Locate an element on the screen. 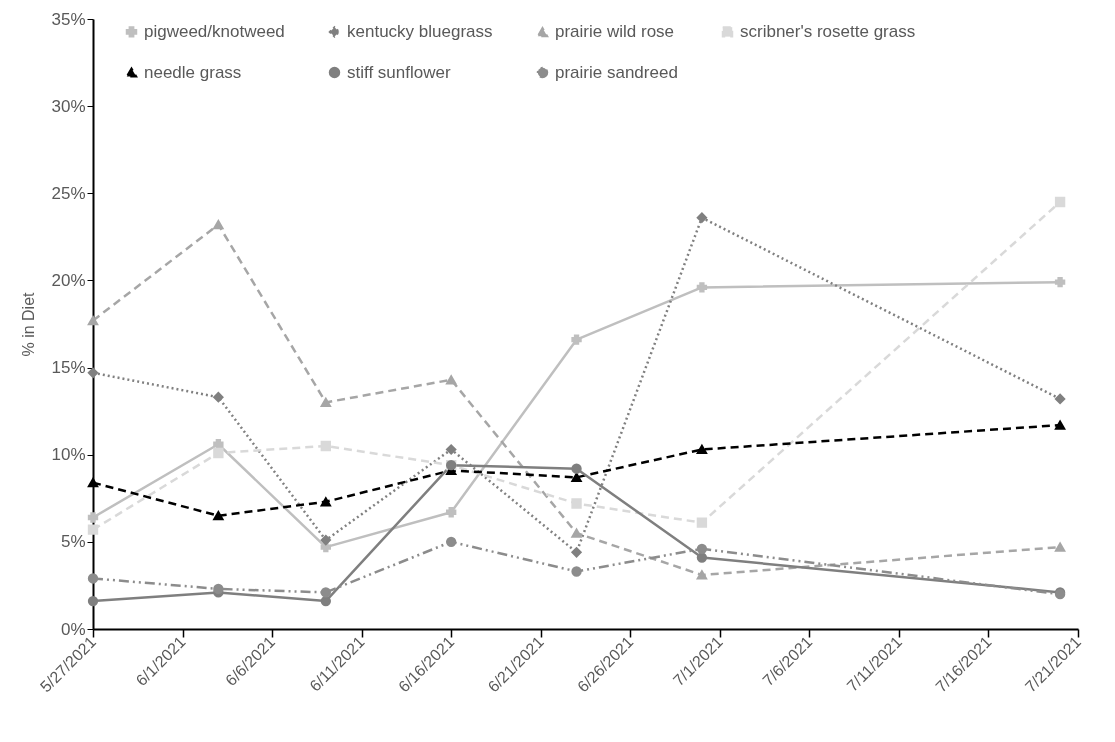 Image resolution: width=1115 pixels, height=742 pixels. legend-label: prairie wild rose is located at coordinates (615, 32).